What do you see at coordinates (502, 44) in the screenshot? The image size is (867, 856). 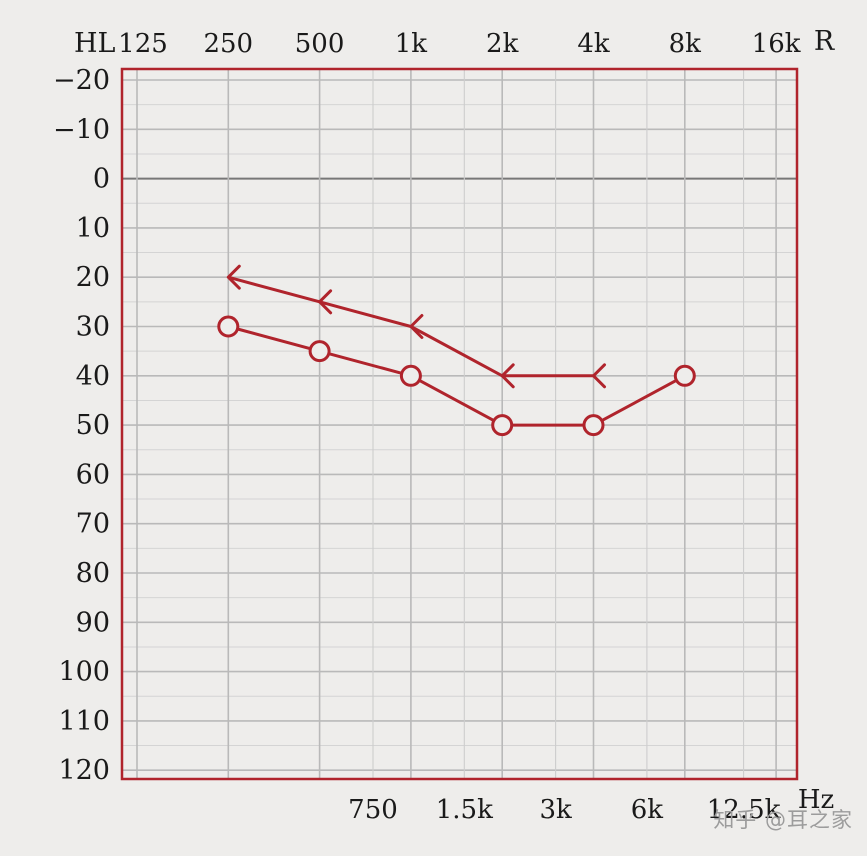 I see `x-tick-label-top: 2k` at bounding box center [502, 44].